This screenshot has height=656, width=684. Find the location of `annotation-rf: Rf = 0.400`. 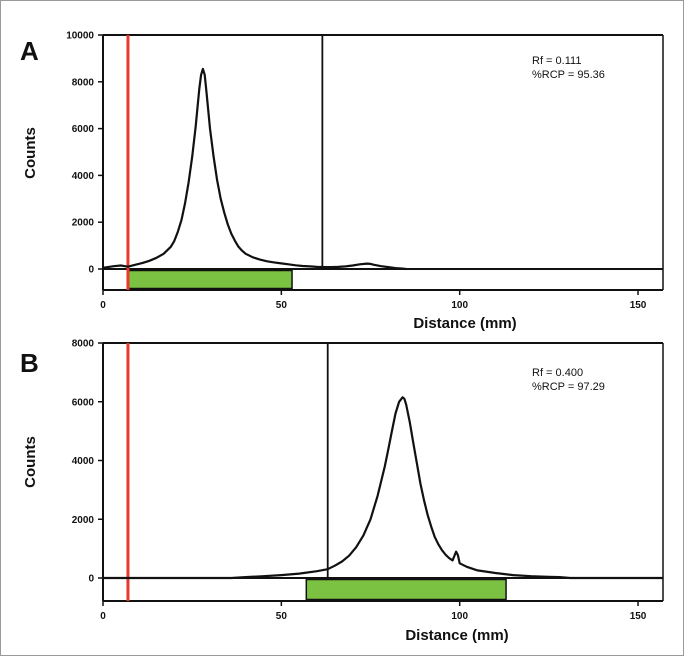

annotation-rf: Rf = 0.400 is located at coordinates (557, 373).